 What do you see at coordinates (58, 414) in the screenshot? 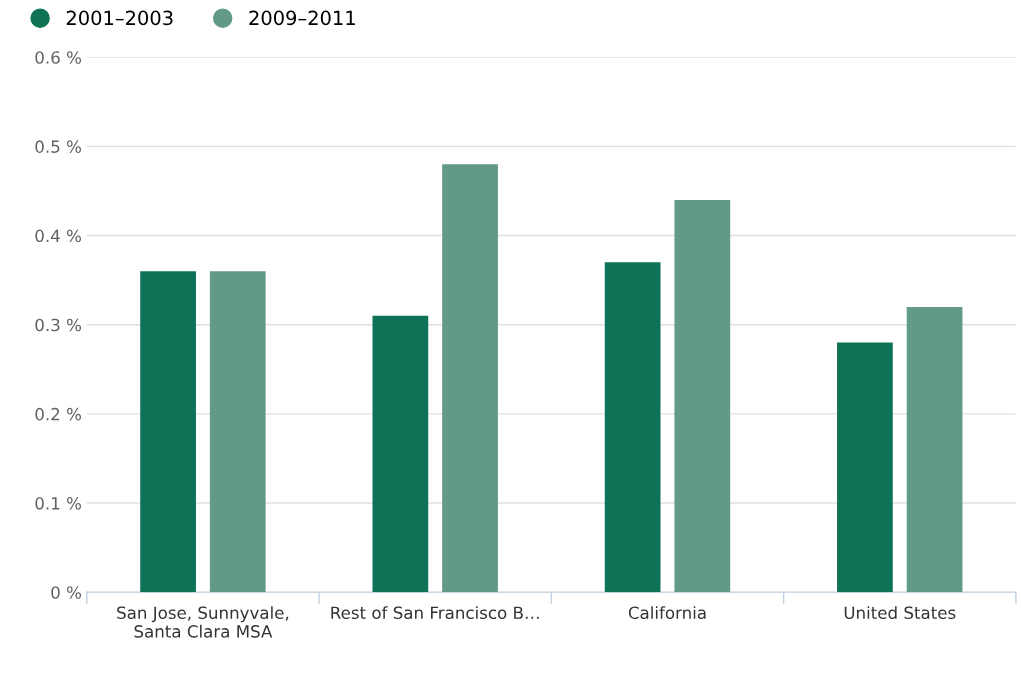
I see `y-tick-label: 0.2 %` at bounding box center [58, 414].